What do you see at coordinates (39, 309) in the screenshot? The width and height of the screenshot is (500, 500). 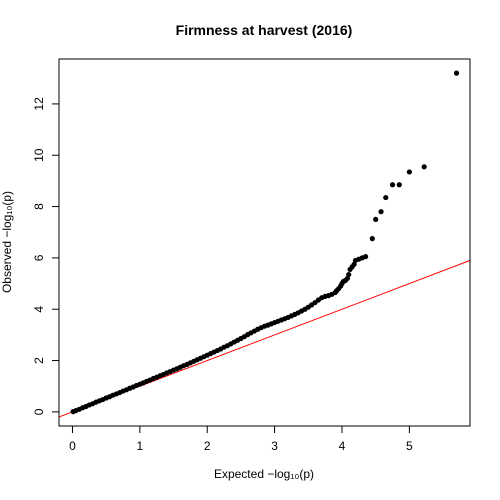 I see `y-tick-label: 4` at bounding box center [39, 309].